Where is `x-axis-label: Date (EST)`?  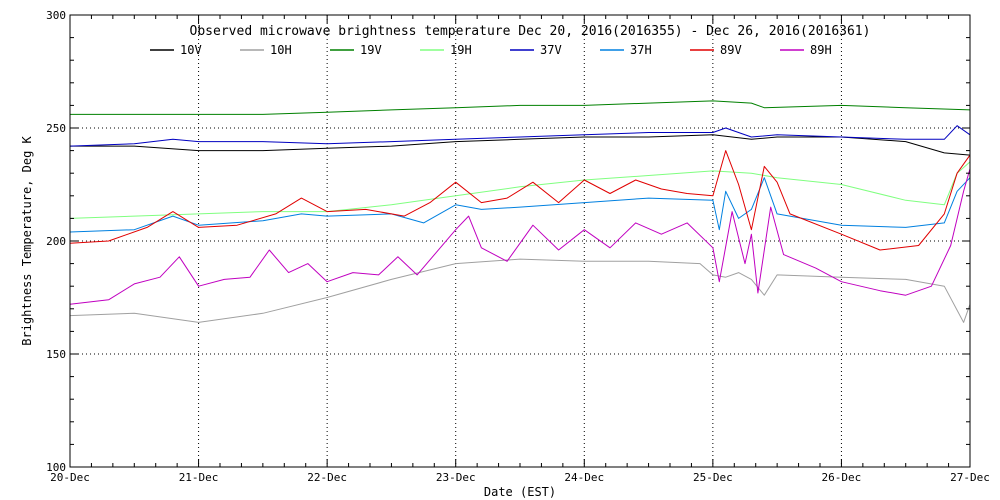 x-axis-label: Date (EST) is located at coordinates (520, 492).